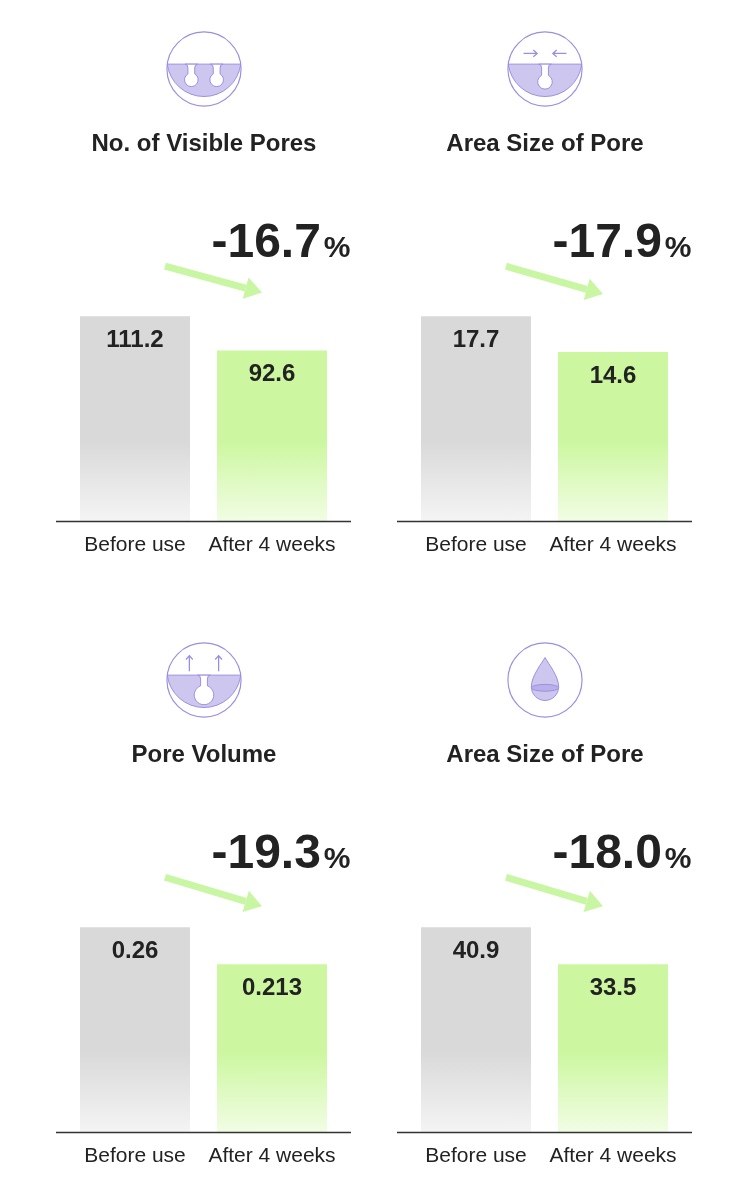 The image size is (750, 1201). I want to click on data-label: 0.213, so click(272, 986).